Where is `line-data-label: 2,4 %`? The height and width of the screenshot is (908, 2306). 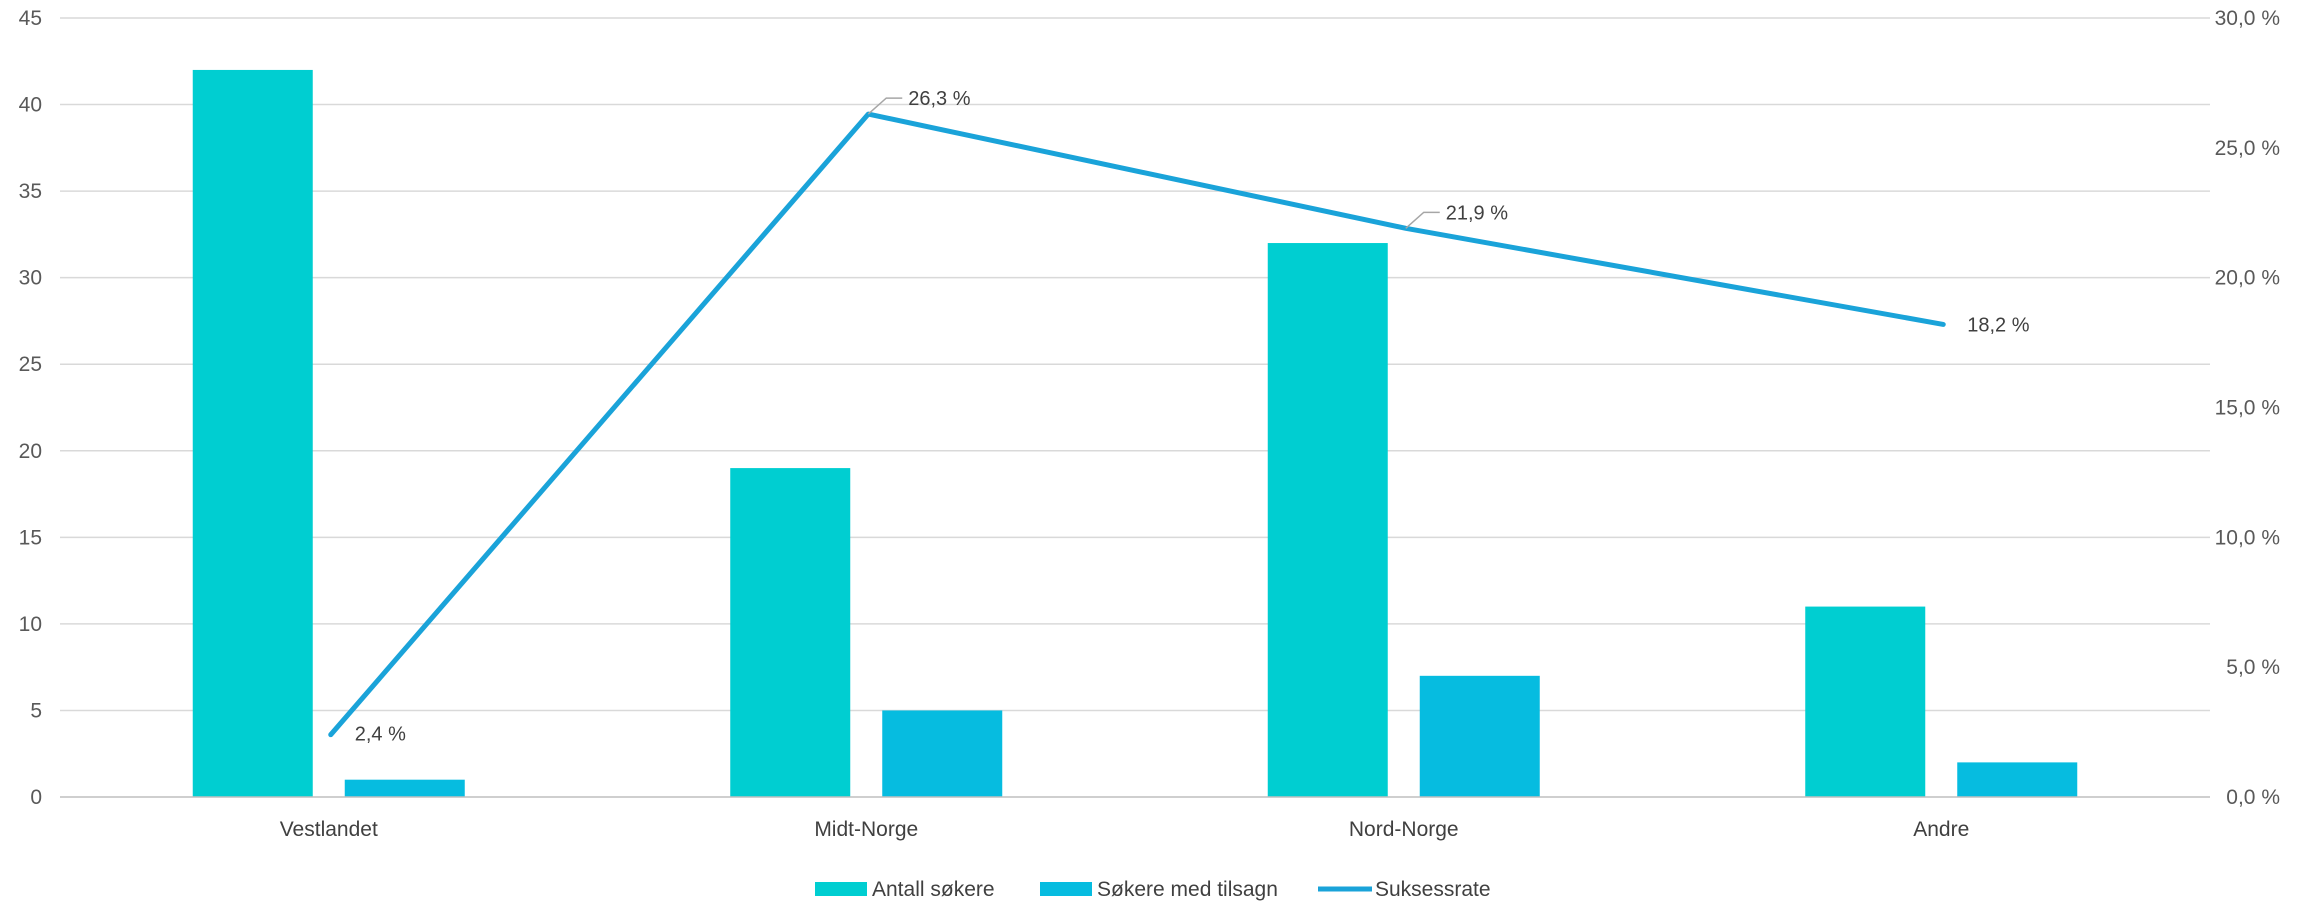 line-data-label: 2,4 % is located at coordinates (380, 735).